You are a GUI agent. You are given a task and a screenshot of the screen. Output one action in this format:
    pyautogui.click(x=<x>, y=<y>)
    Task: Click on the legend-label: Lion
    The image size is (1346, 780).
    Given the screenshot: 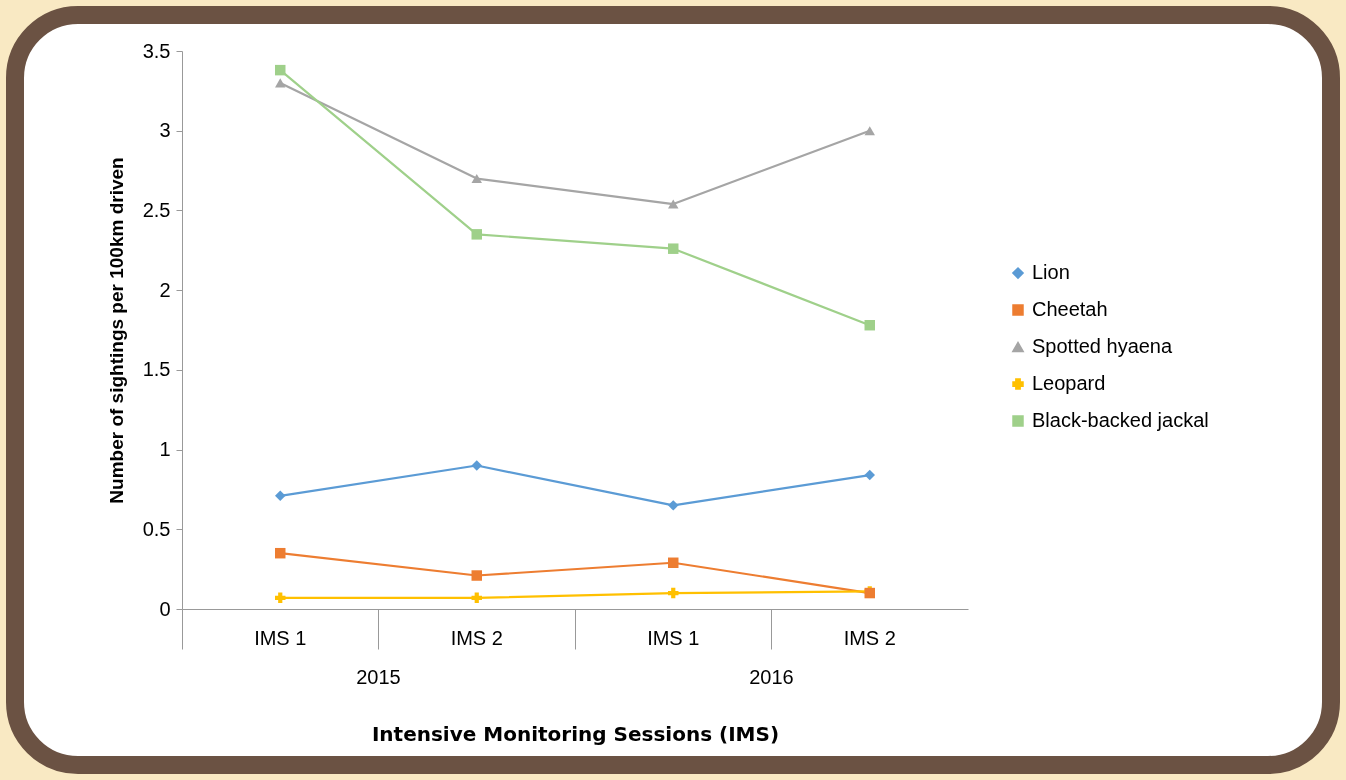 What is the action you would take?
    pyautogui.click(x=1051, y=272)
    